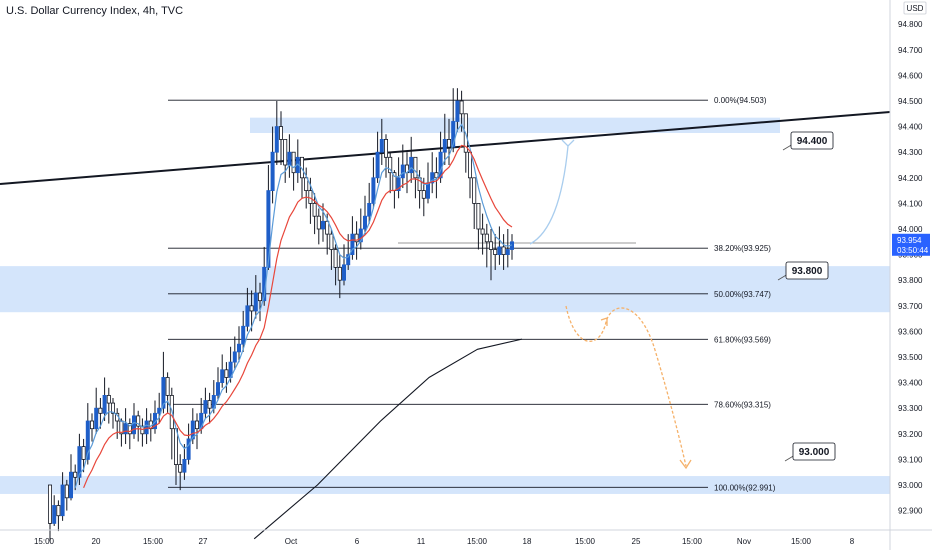 This screenshot has width=932, height=555. What do you see at coordinates (910, 434) in the screenshot?
I see `price-tick-label: 93.200` at bounding box center [910, 434].